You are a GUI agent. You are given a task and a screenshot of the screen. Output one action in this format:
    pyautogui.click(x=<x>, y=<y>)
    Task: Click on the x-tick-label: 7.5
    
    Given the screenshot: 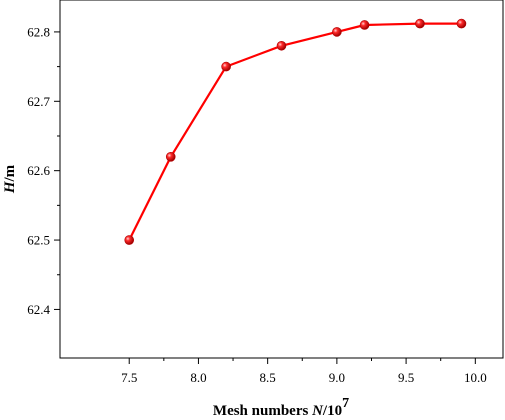 What is the action you would take?
    pyautogui.click(x=129, y=377)
    